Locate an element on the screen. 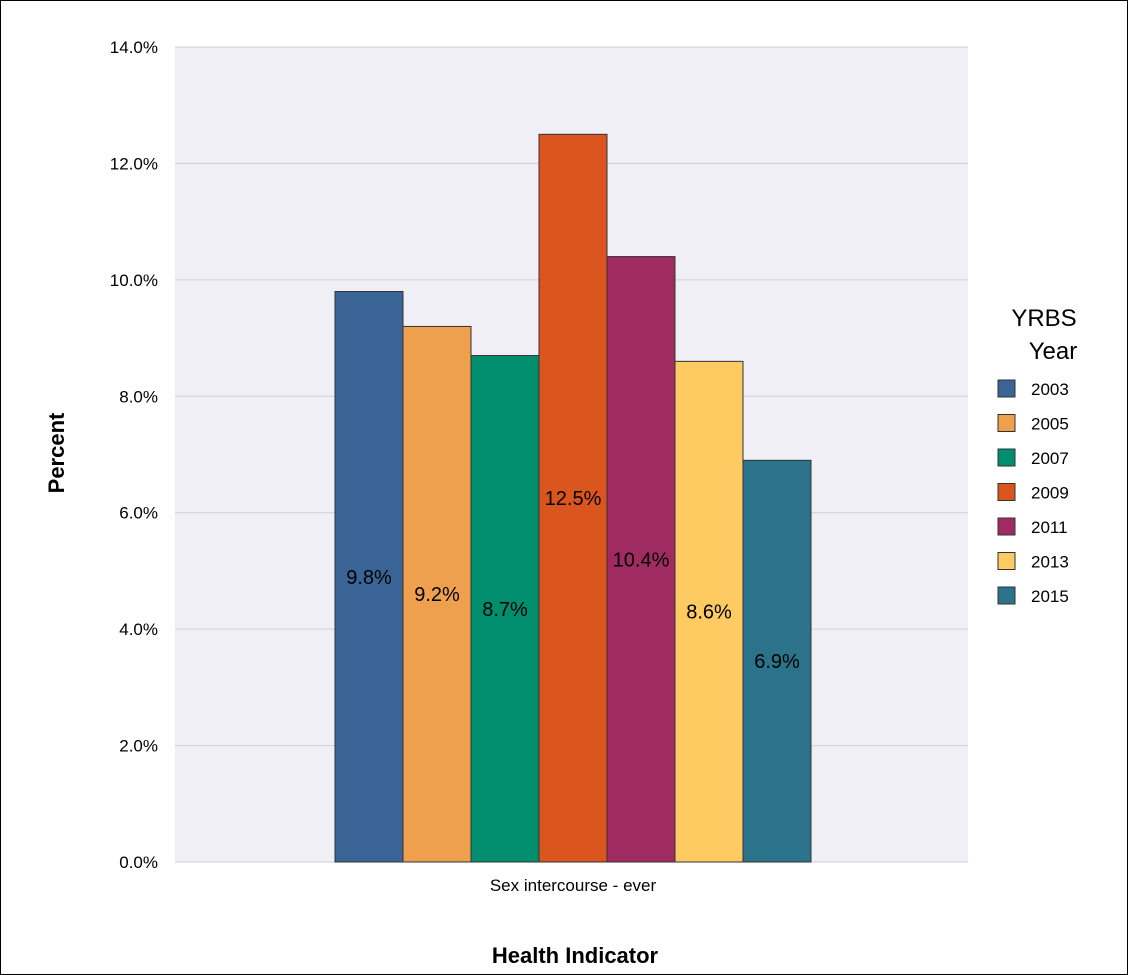  y-tick-label: 2.0% is located at coordinates (138, 746).